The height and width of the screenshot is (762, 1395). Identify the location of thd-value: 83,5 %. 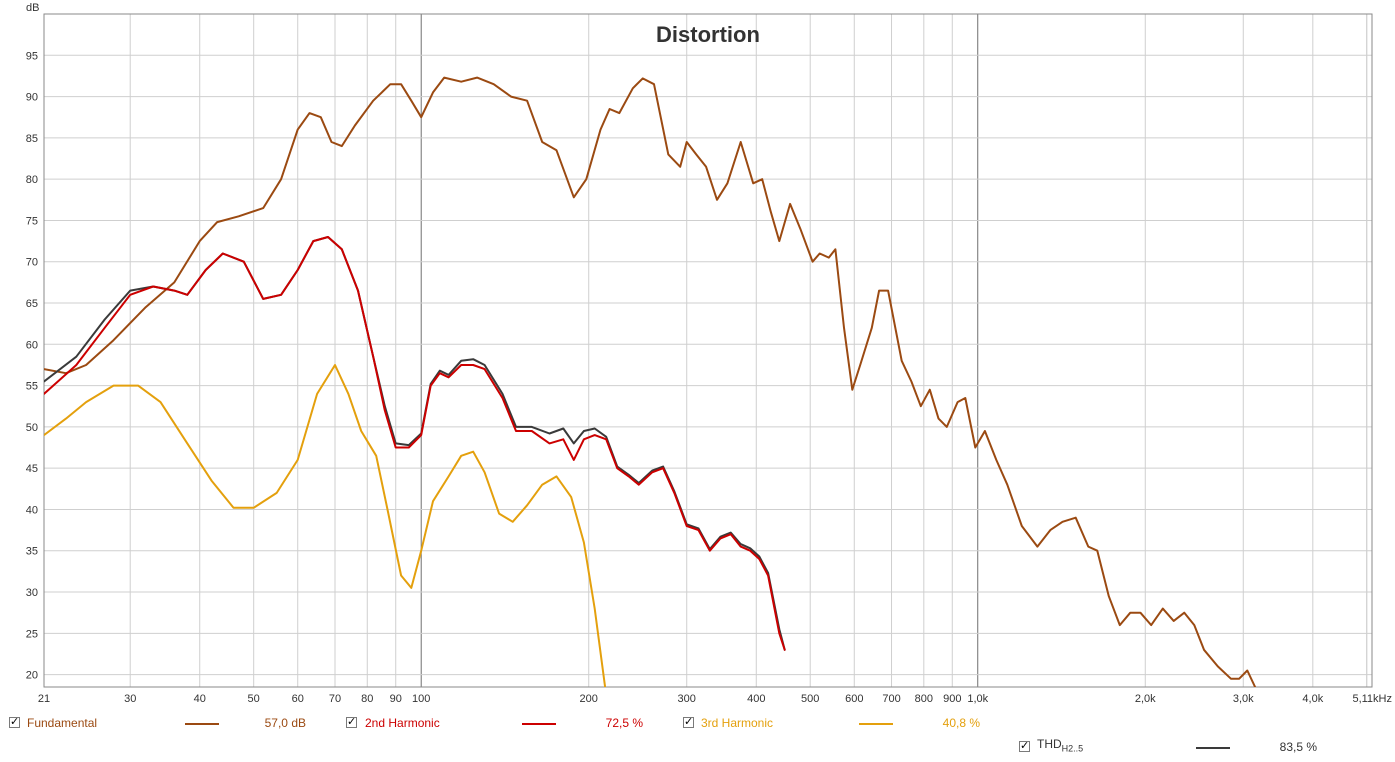
(1298, 747).